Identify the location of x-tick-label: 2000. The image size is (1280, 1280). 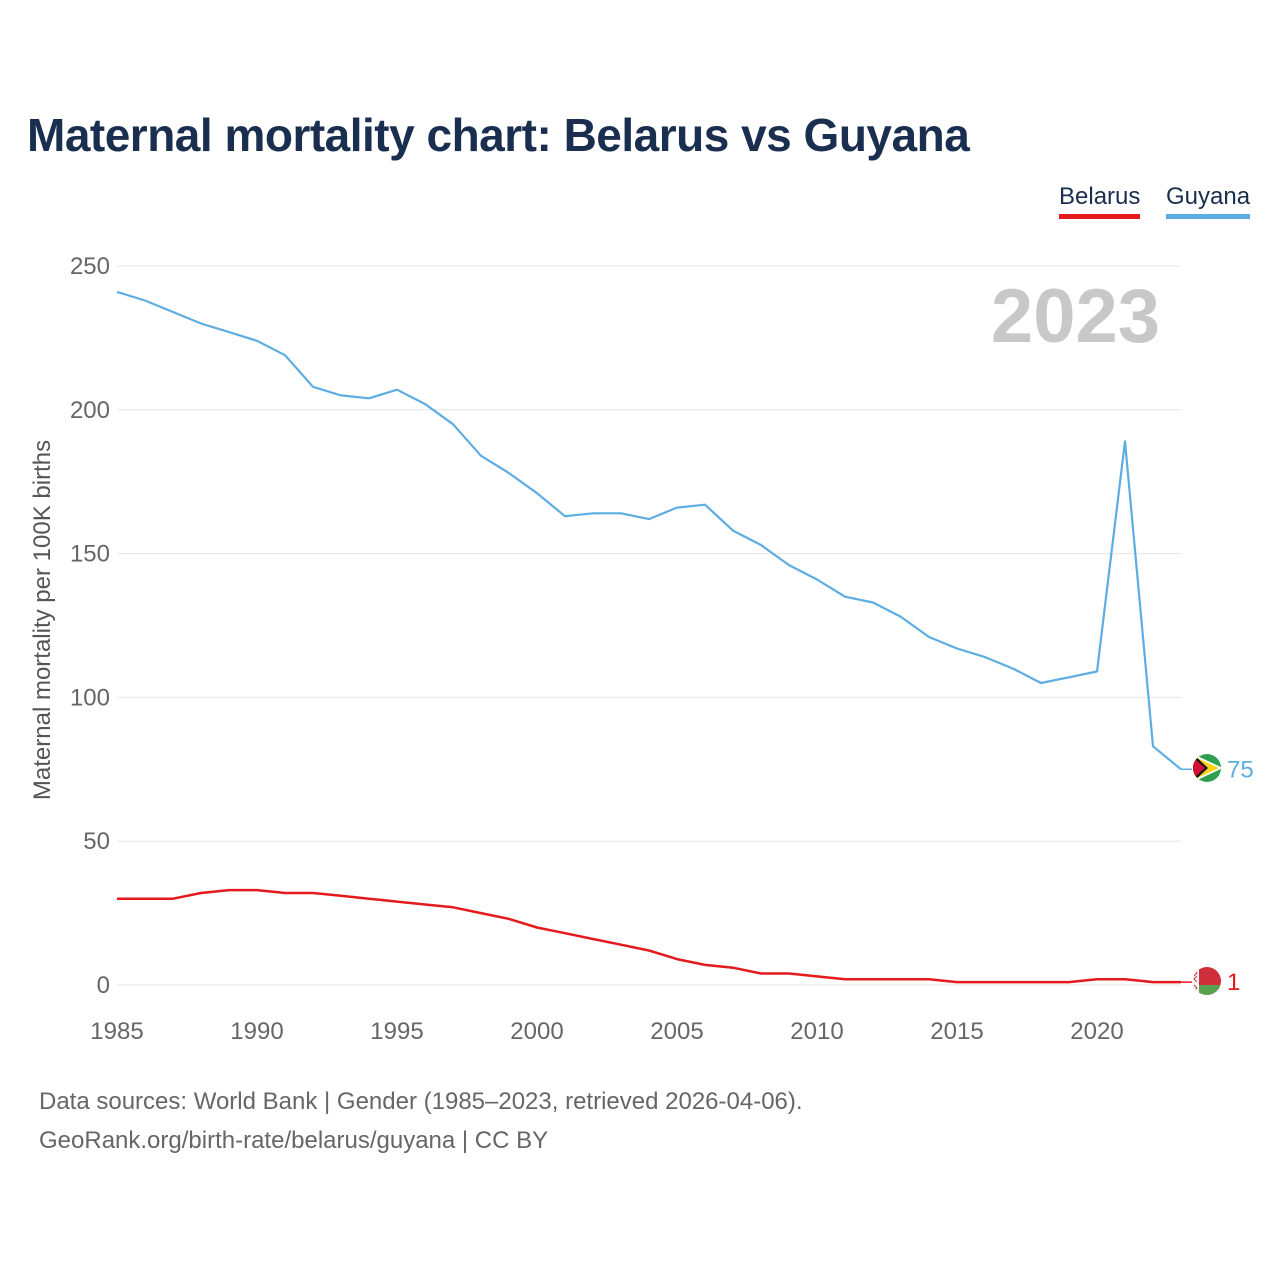
(536, 1031).